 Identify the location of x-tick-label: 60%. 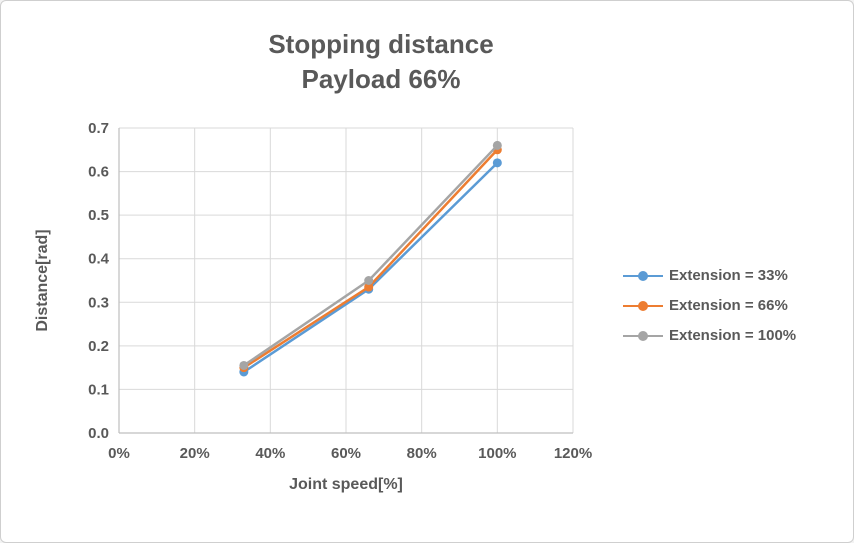
(346, 453).